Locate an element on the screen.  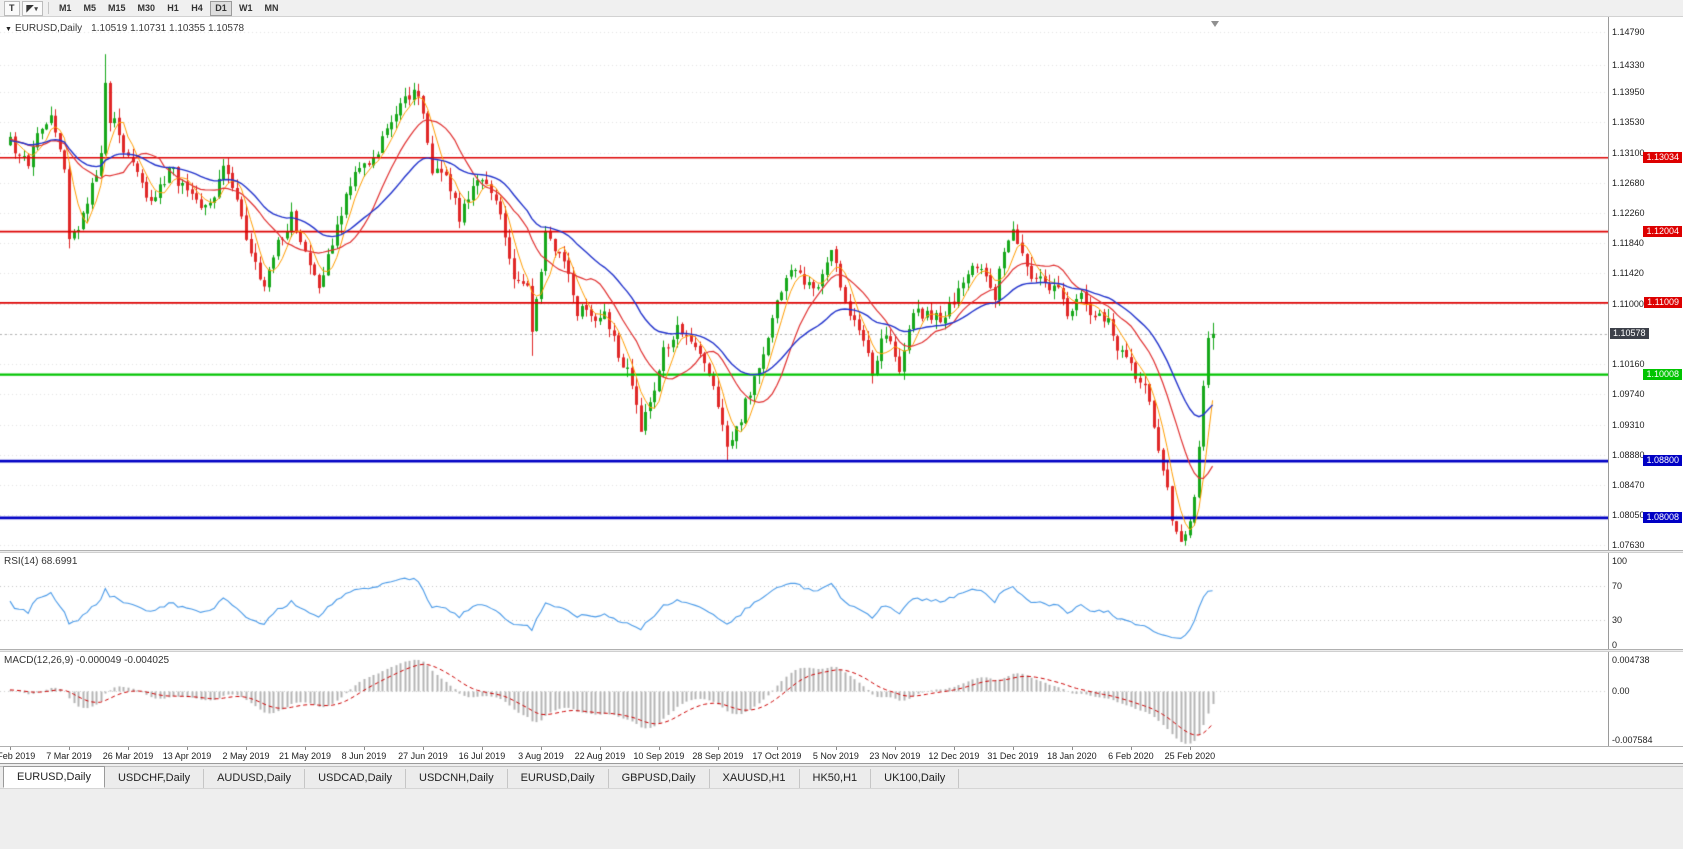
rsi-scale-label: 30 is located at coordinates (1617, 619).